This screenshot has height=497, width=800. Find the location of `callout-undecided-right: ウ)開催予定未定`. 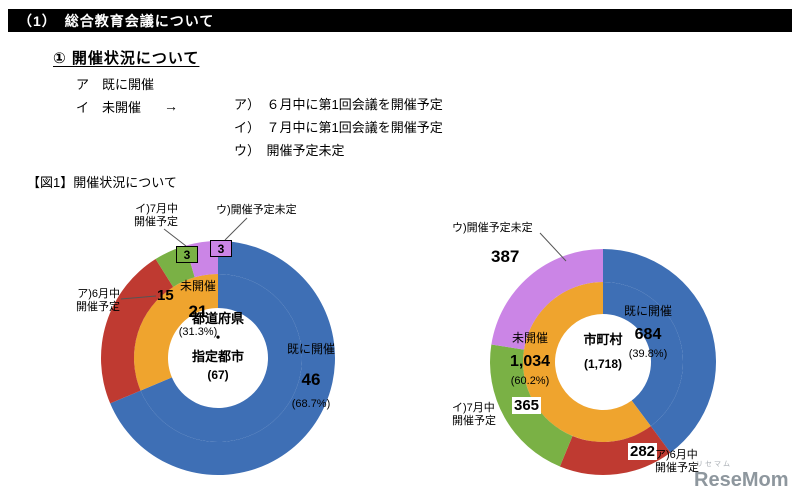

callout-undecided-right: ウ)開催予定未定 is located at coordinates (492, 228).